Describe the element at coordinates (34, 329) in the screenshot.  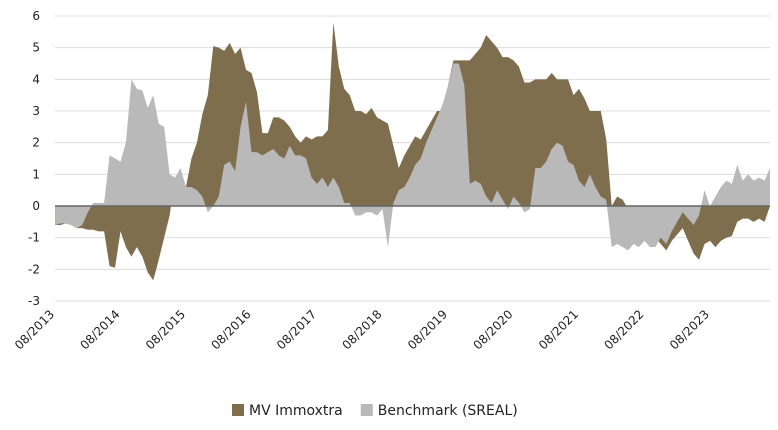
I see `x-tick-label: 08/2013` at that location.